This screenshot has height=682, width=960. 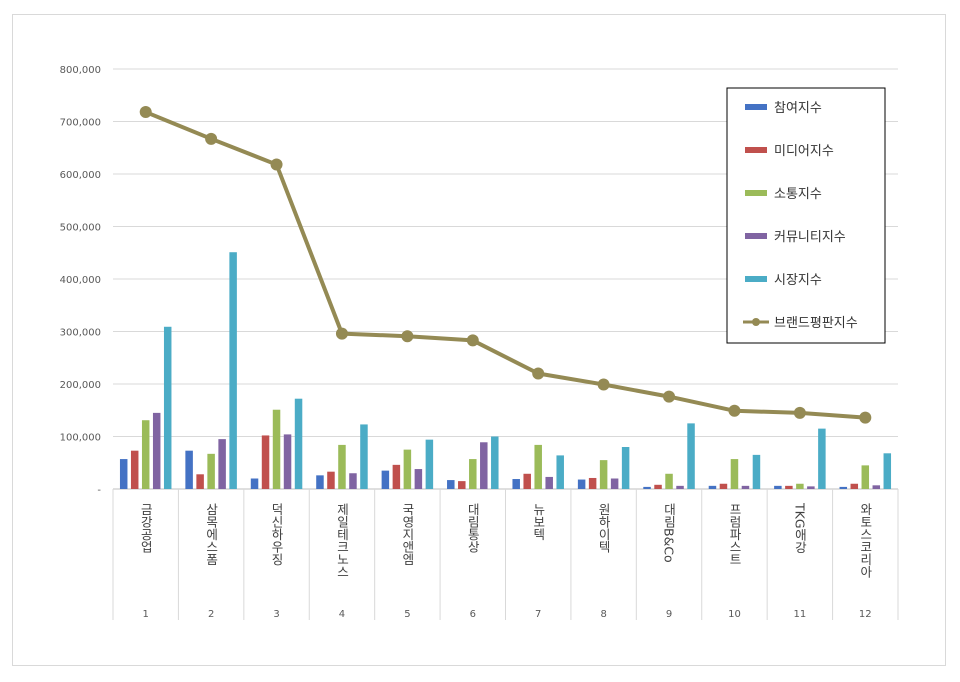 I want to click on legend-label: 소통지수, so click(x=798, y=194).